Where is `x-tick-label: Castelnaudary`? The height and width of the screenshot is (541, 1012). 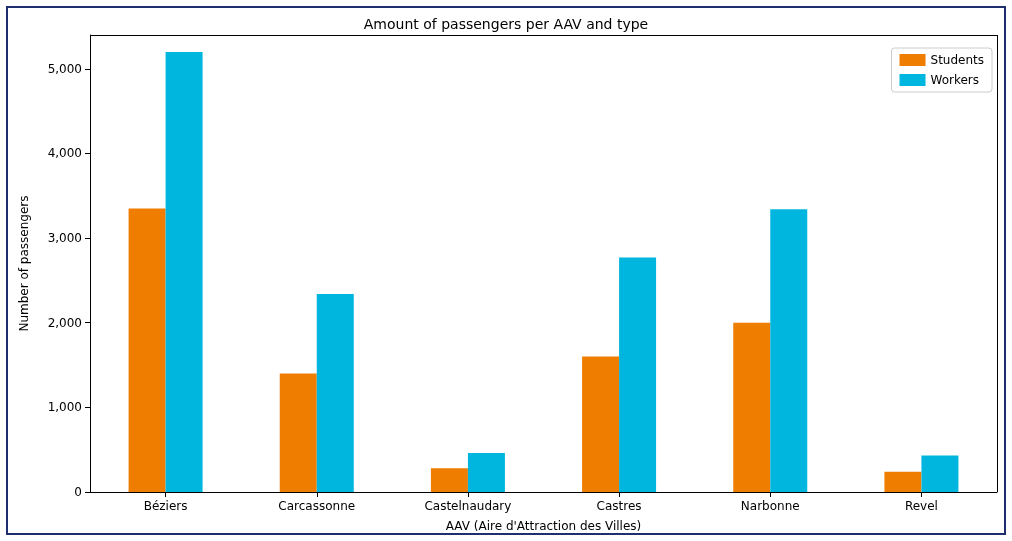
x-tick-label: Castelnaudary is located at coordinates (468, 506).